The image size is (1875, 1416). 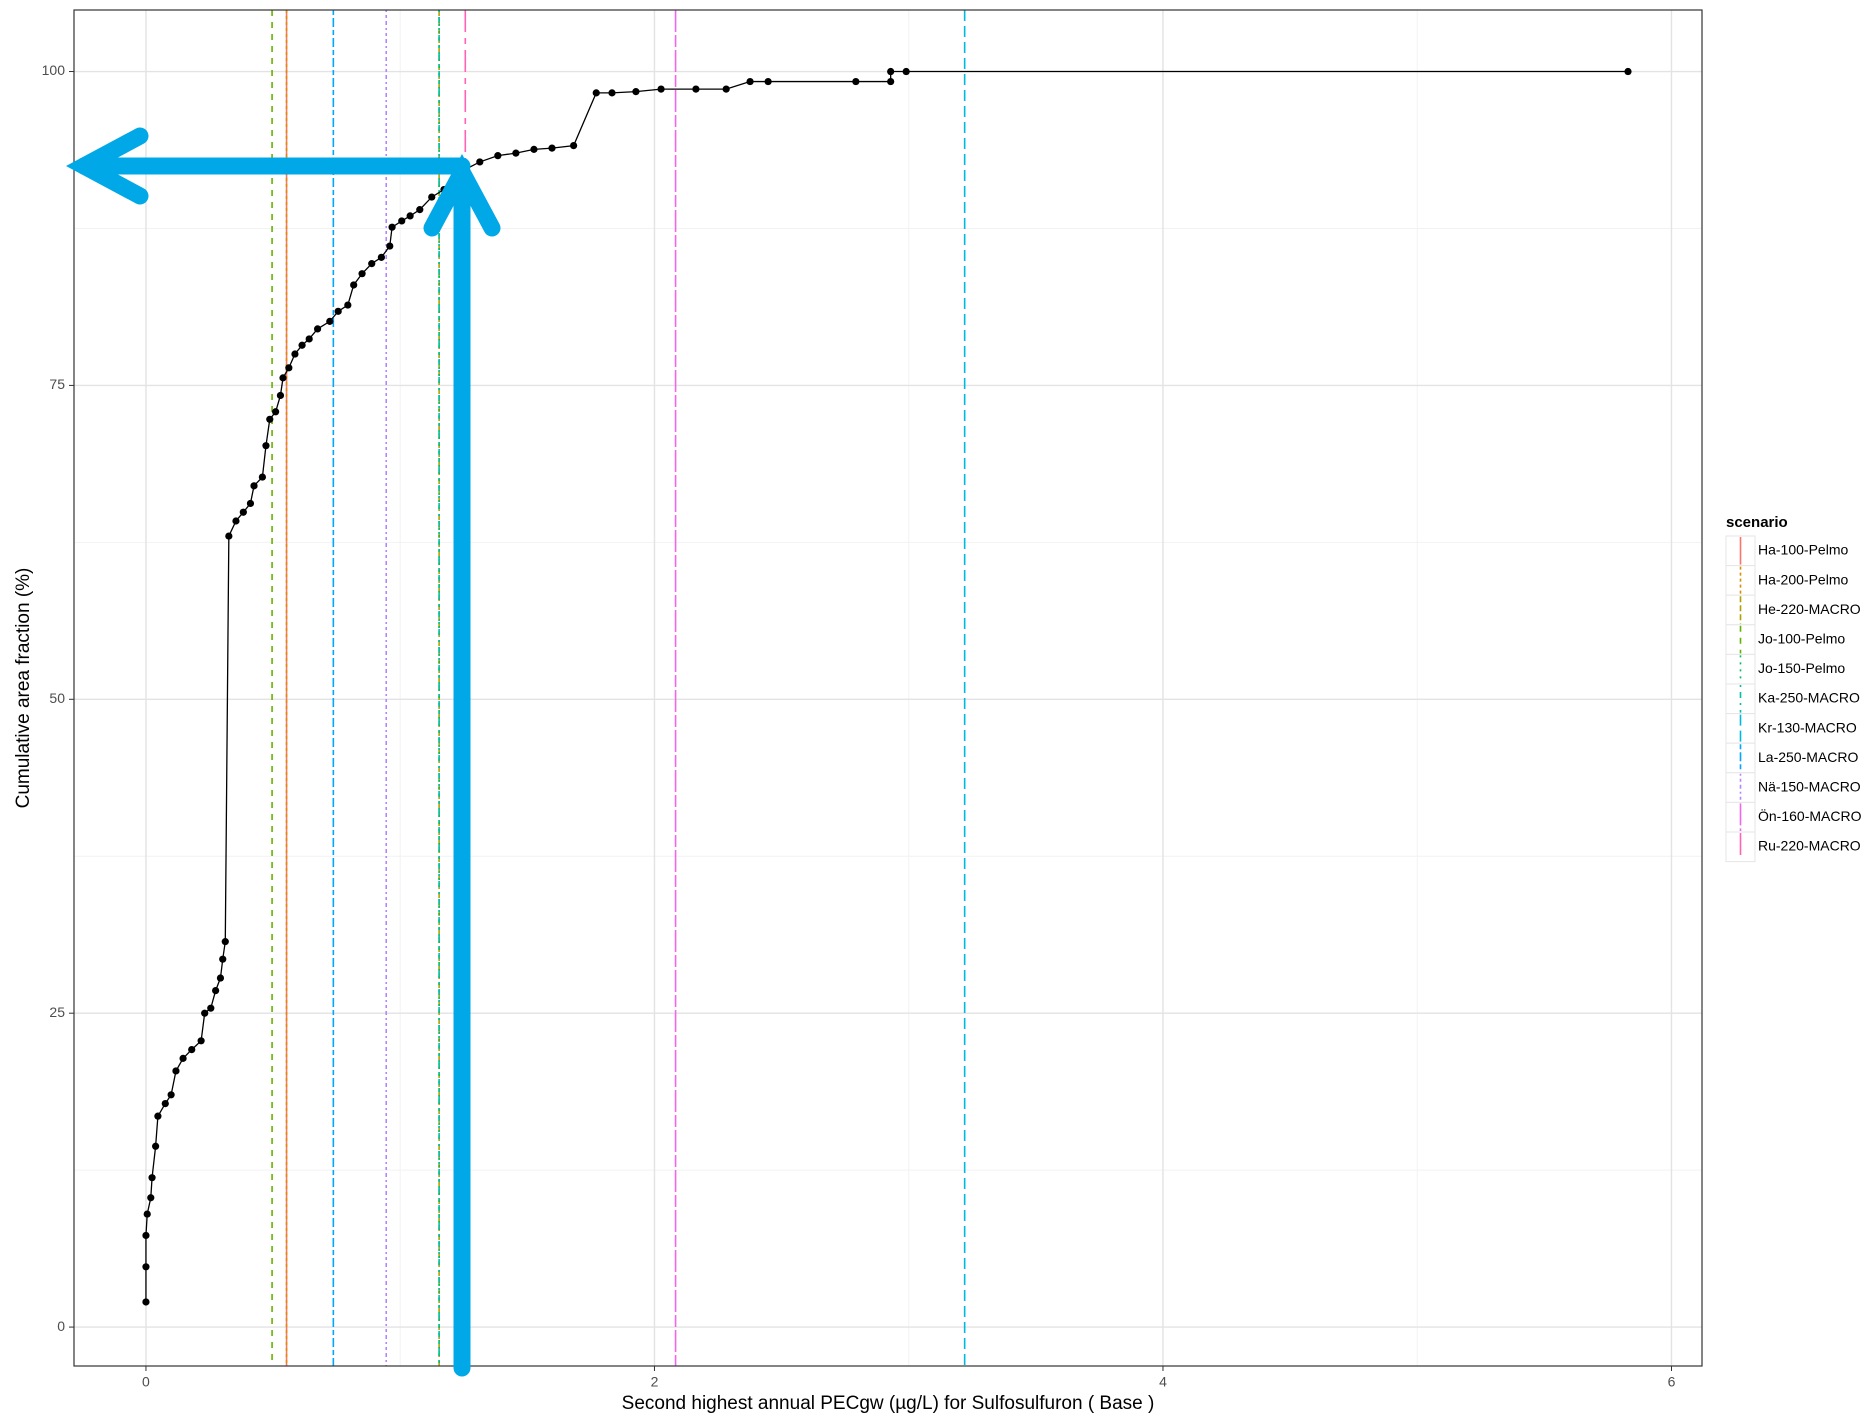 What do you see at coordinates (1803, 579) in the screenshot?
I see `legend-label: Ha-200-Pelmo` at bounding box center [1803, 579].